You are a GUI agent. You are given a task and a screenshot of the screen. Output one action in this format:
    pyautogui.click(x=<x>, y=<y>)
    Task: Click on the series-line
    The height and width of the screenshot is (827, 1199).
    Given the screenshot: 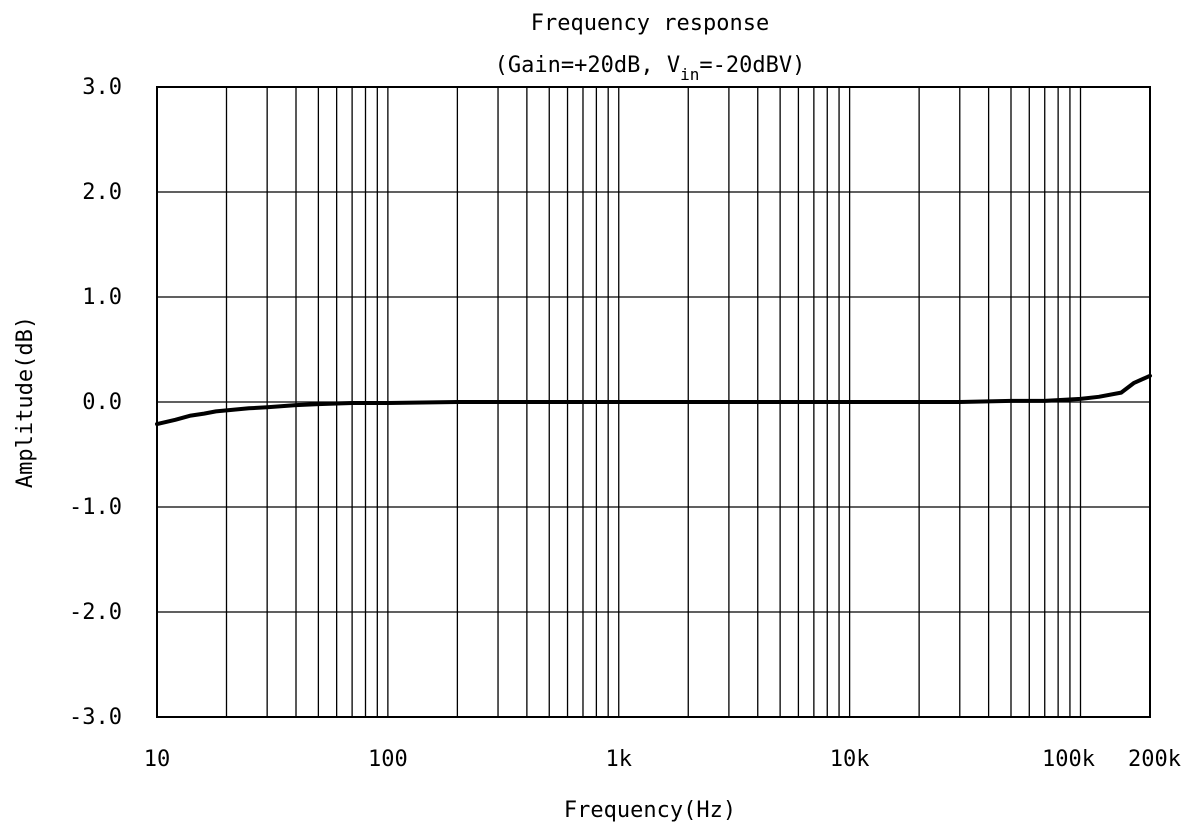 What is the action you would take?
    pyautogui.click(x=653, y=400)
    